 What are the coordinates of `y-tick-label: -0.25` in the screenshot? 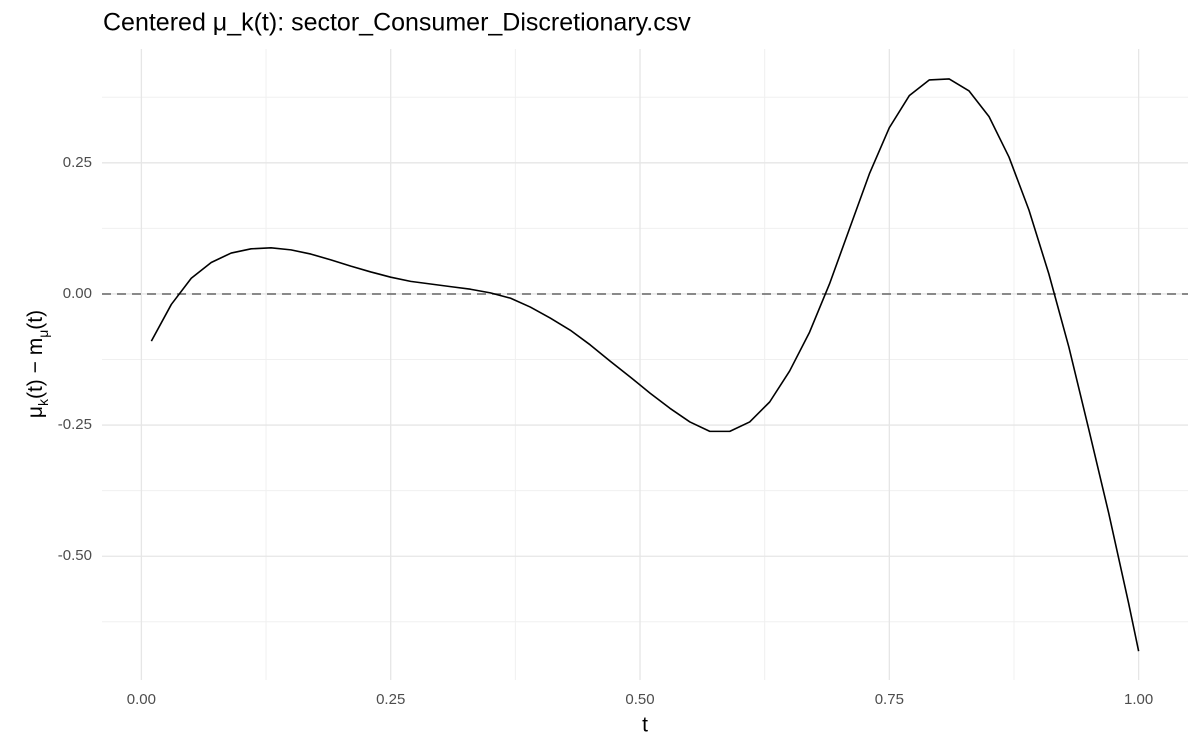 It's located at (75, 424).